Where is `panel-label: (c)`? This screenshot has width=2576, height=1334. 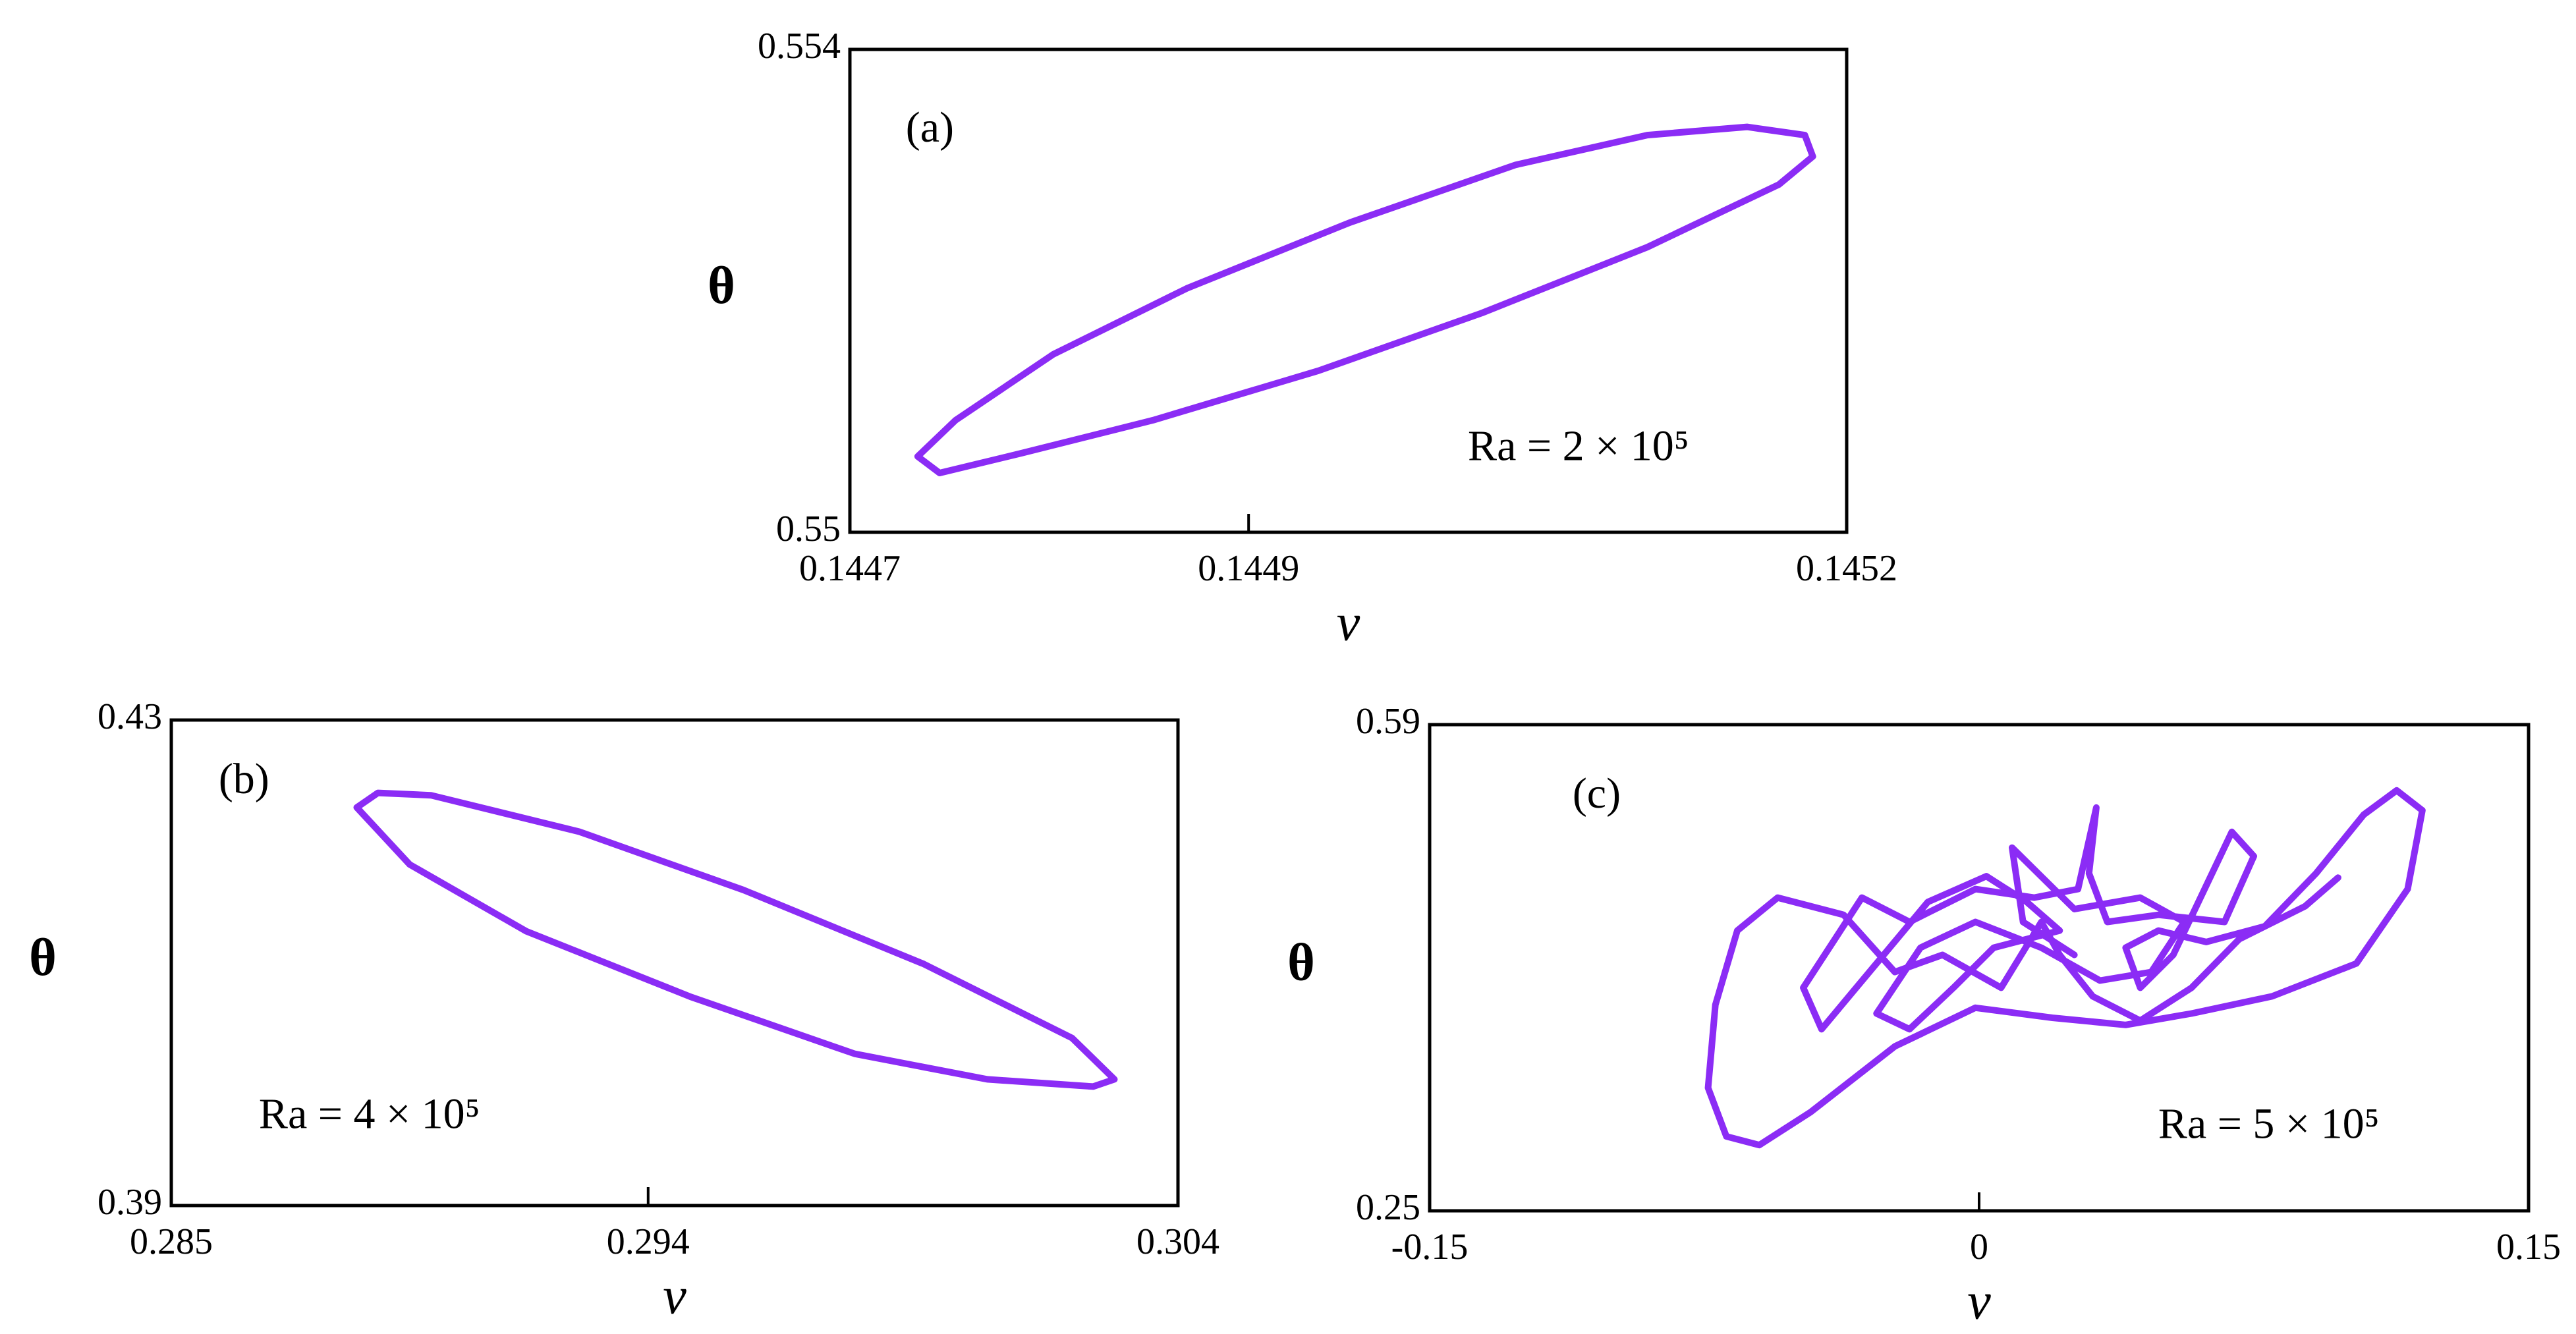
panel-label: (c) is located at coordinates (1597, 794).